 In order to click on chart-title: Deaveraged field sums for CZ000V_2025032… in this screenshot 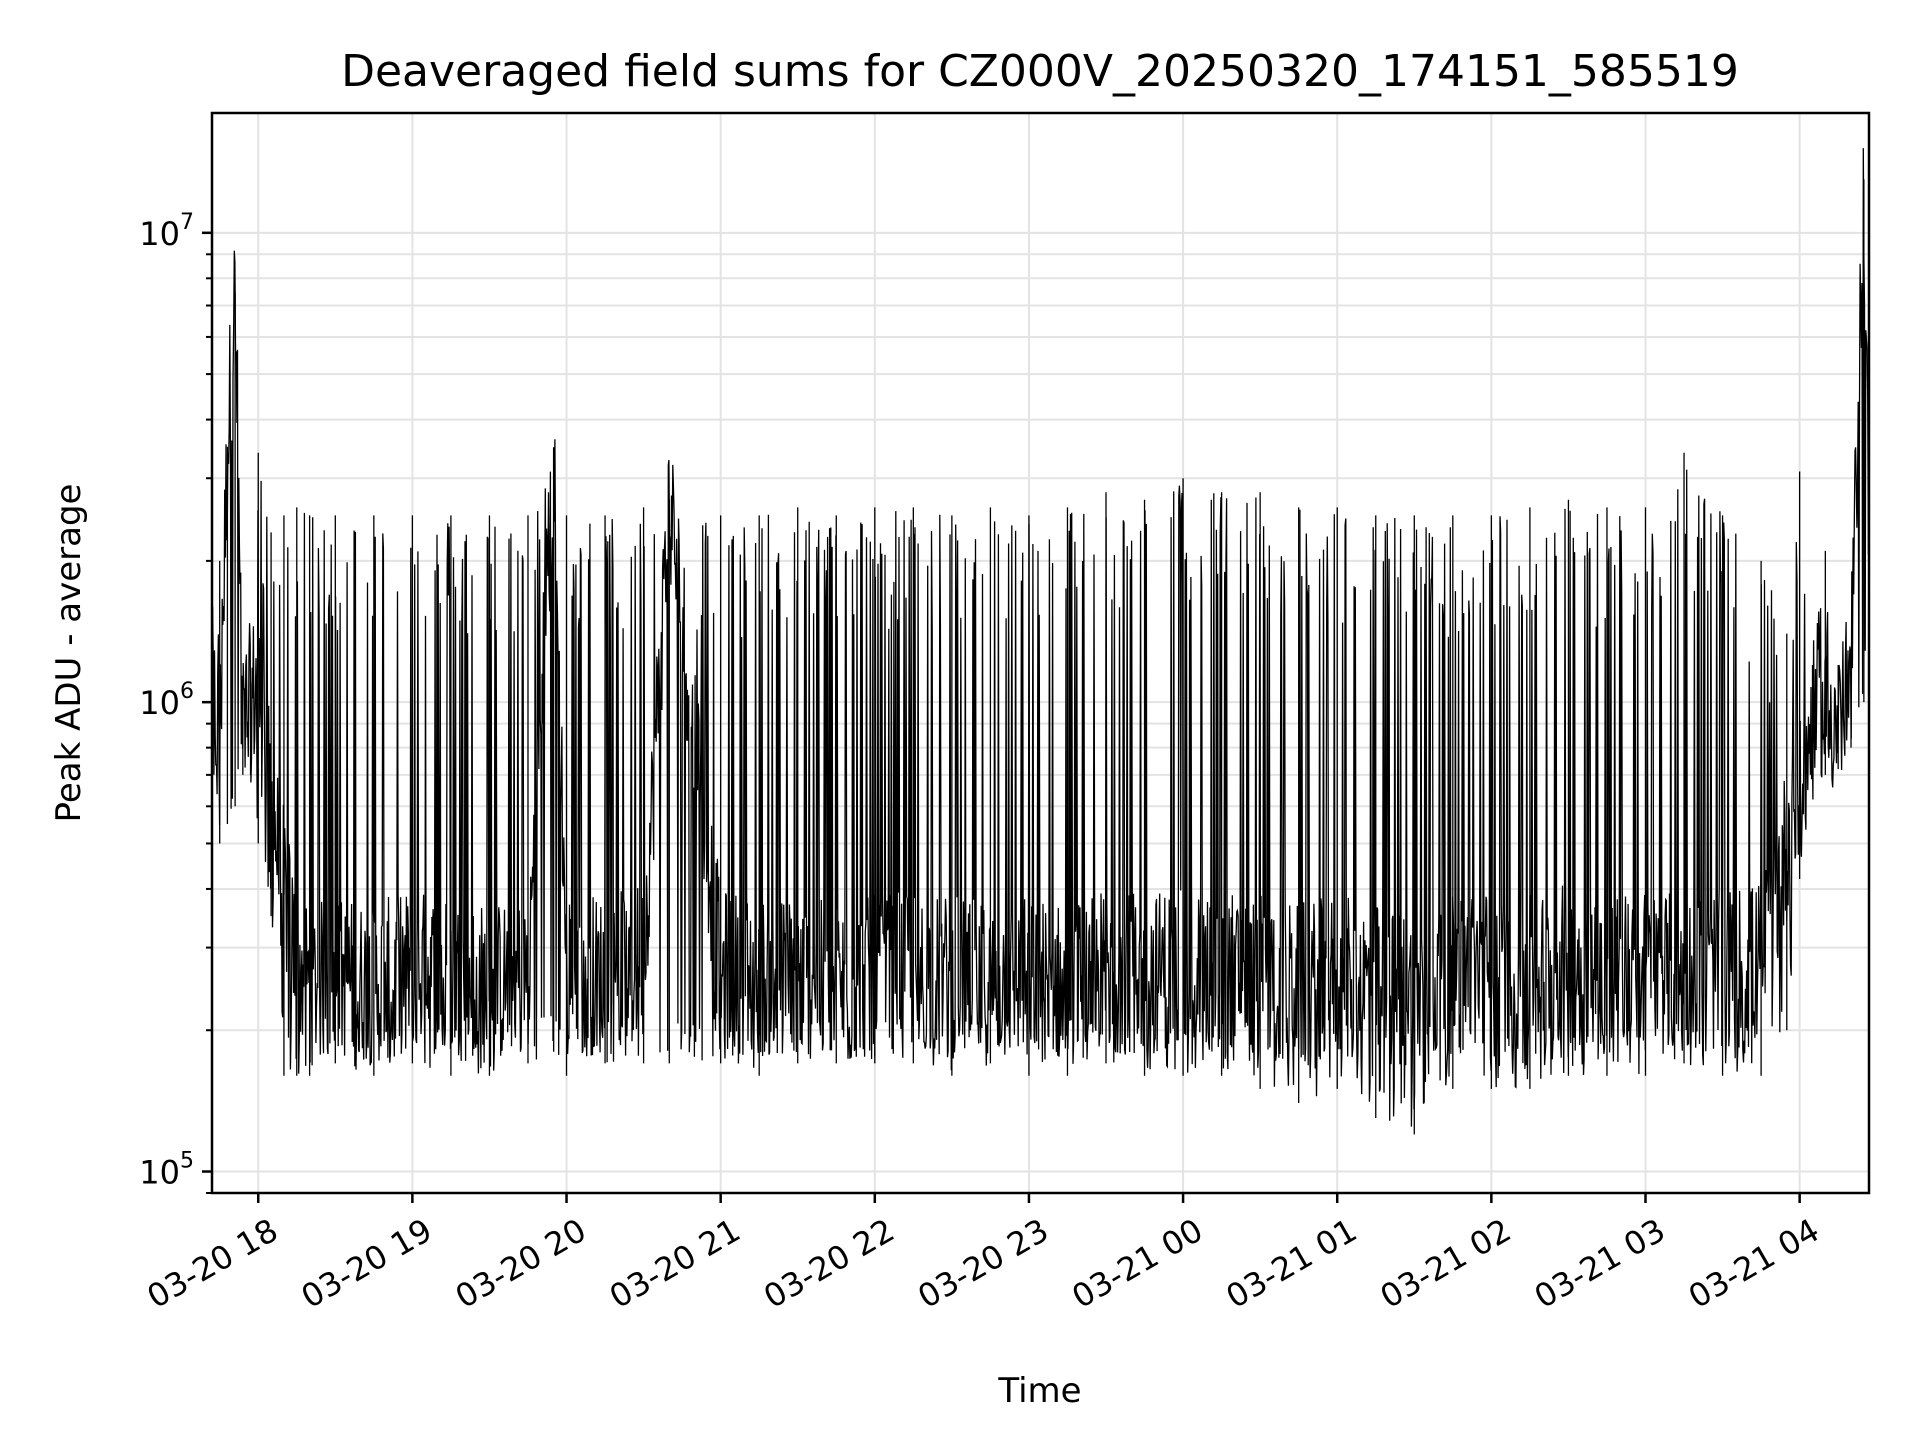, I will do `click(1040, 71)`.